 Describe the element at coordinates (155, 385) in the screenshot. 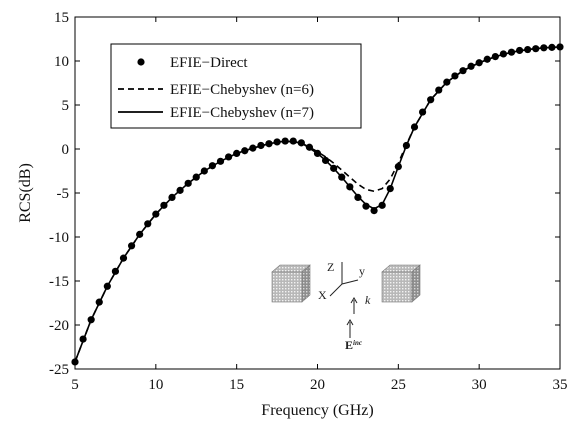

I see `x-tick-label: 10` at that location.